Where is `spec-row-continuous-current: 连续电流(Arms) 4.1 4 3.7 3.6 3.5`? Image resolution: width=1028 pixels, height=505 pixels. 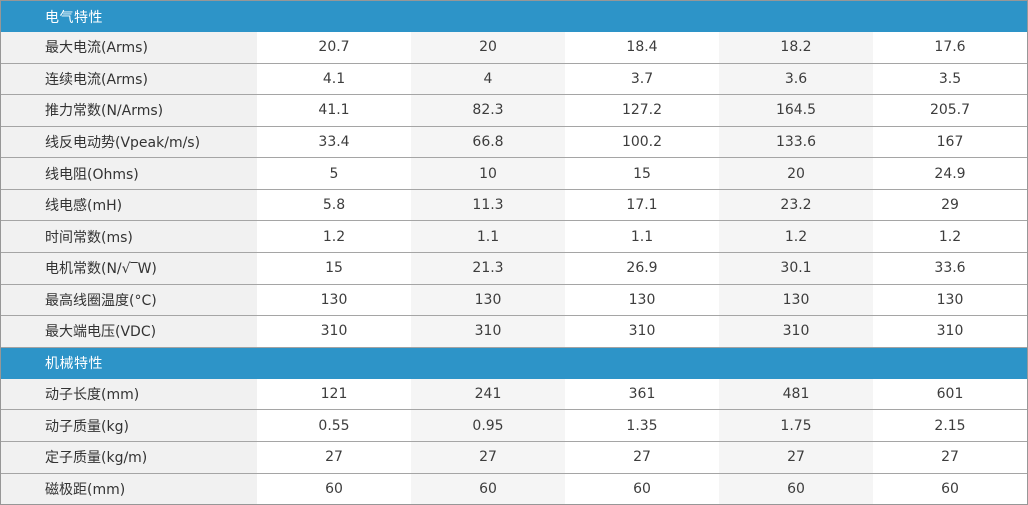 spec-row-continuous-current: 连续电流(Arms) 4.1 4 3.7 3.6 3.5 is located at coordinates (514, 78).